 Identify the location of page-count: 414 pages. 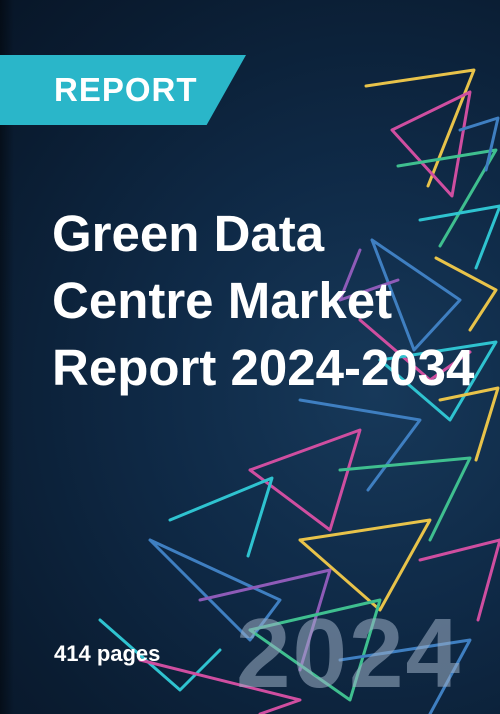
(107, 653).